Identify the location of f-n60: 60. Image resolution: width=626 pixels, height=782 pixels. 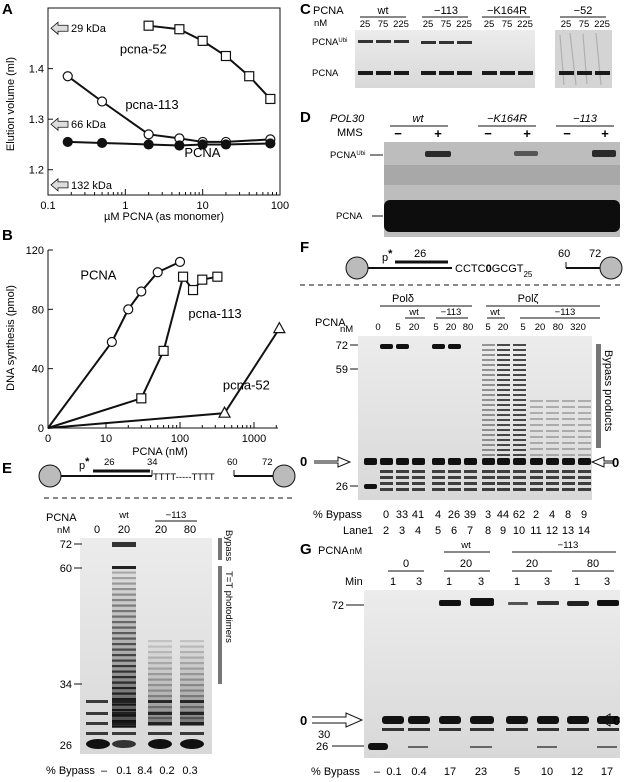
(564, 254).